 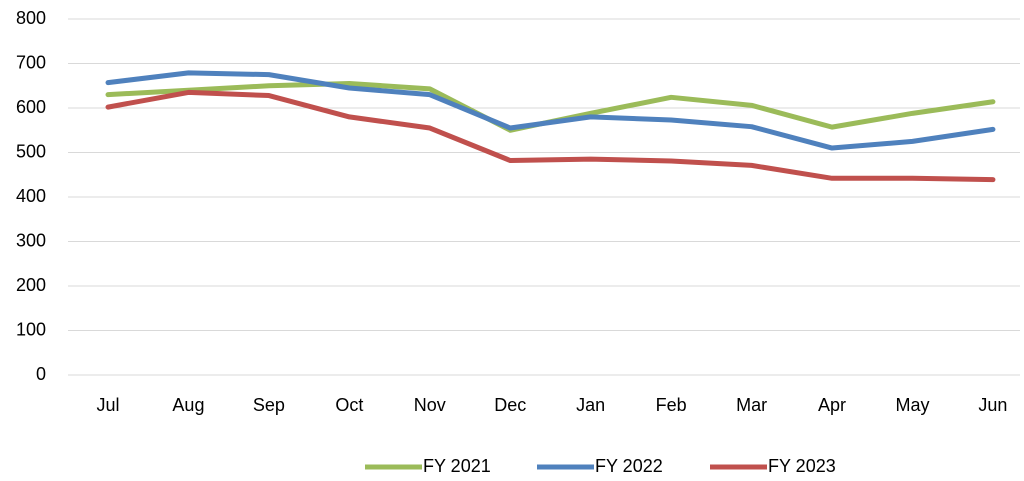 What do you see at coordinates (107, 405) in the screenshot?
I see `x-tick-label: Jul` at bounding box center [107, 405].